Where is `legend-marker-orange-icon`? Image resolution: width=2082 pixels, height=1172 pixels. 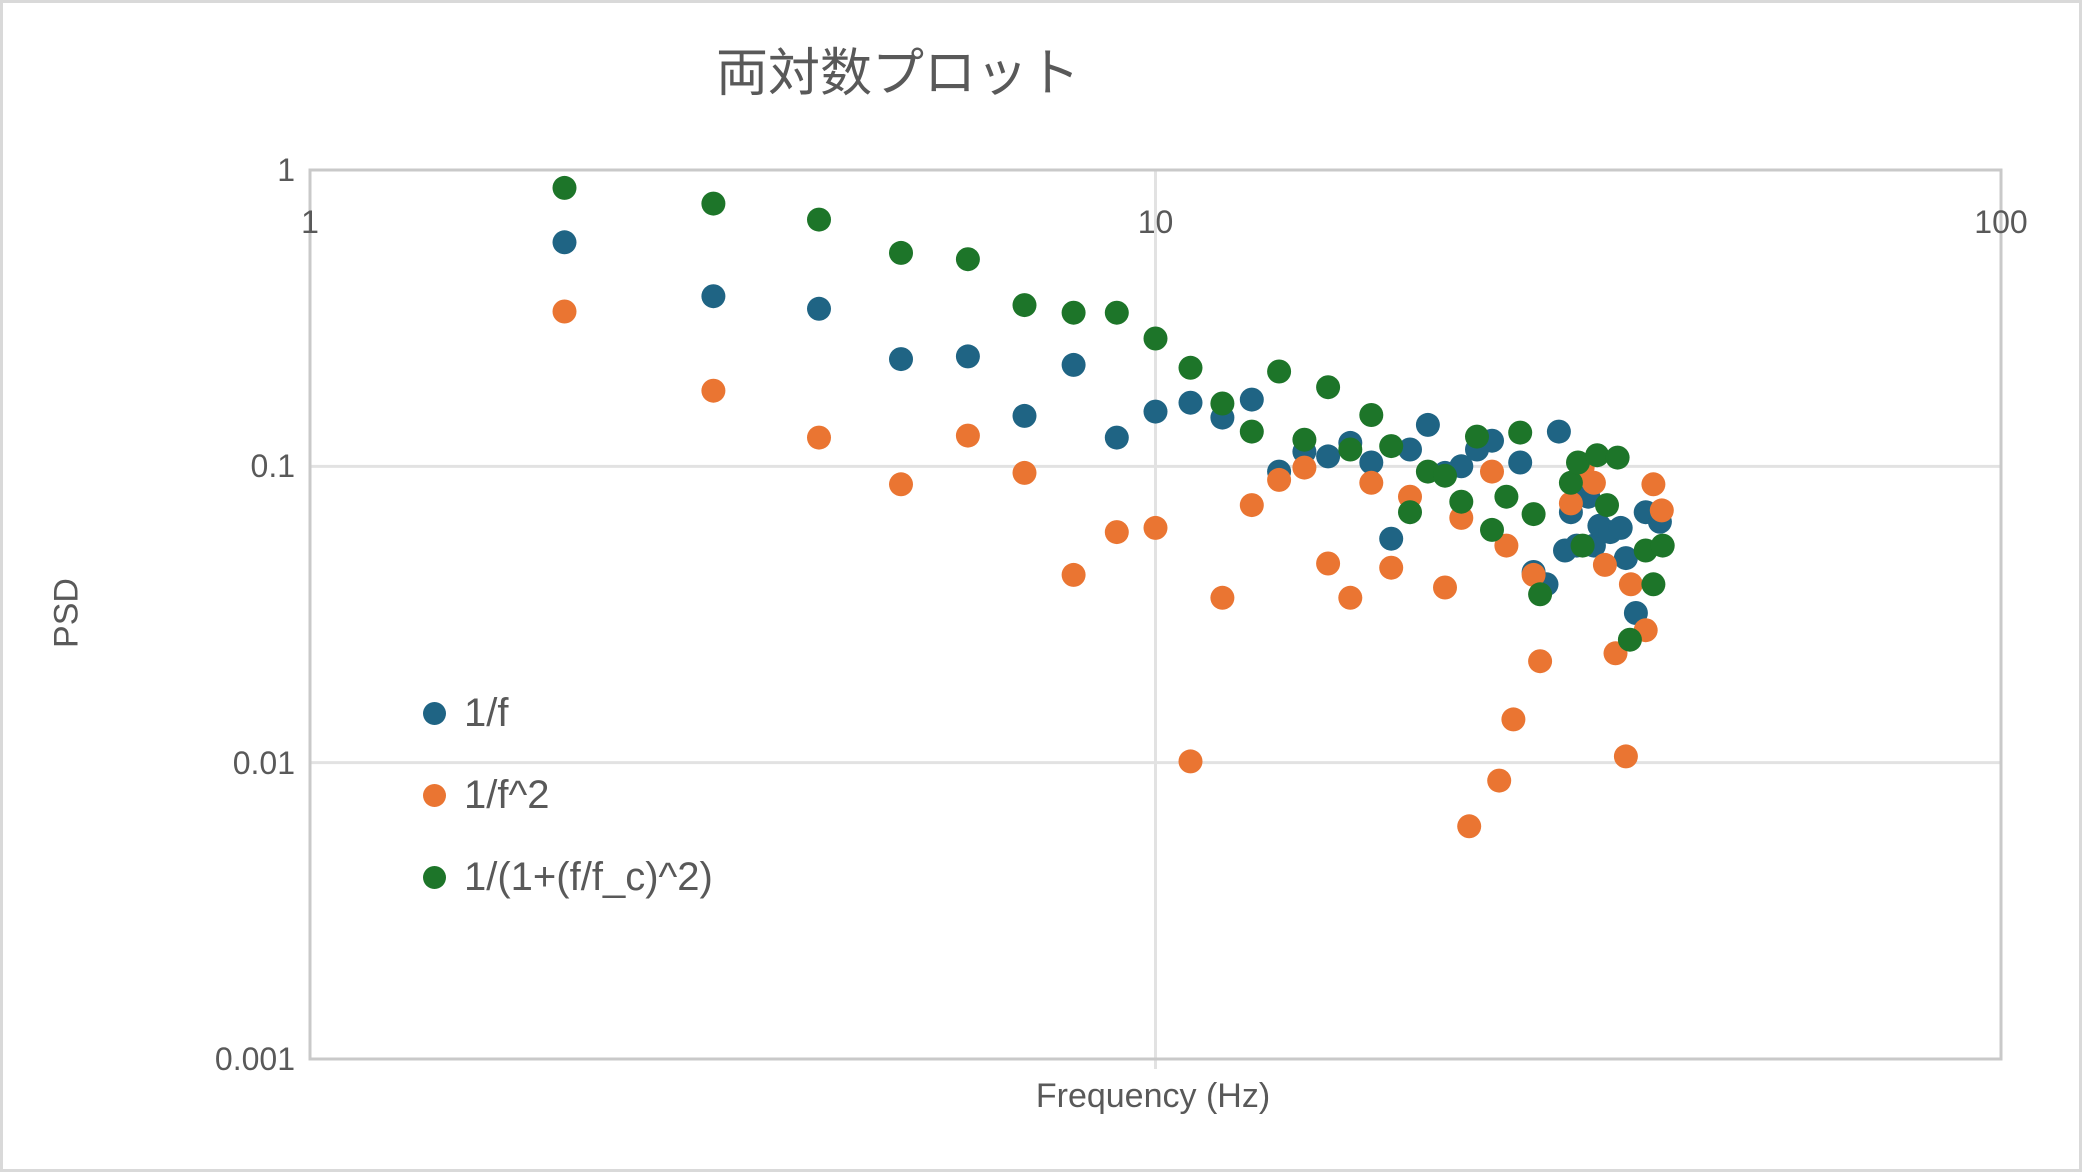 legend-marker-orange-icon is located at coordinates (434, 795).